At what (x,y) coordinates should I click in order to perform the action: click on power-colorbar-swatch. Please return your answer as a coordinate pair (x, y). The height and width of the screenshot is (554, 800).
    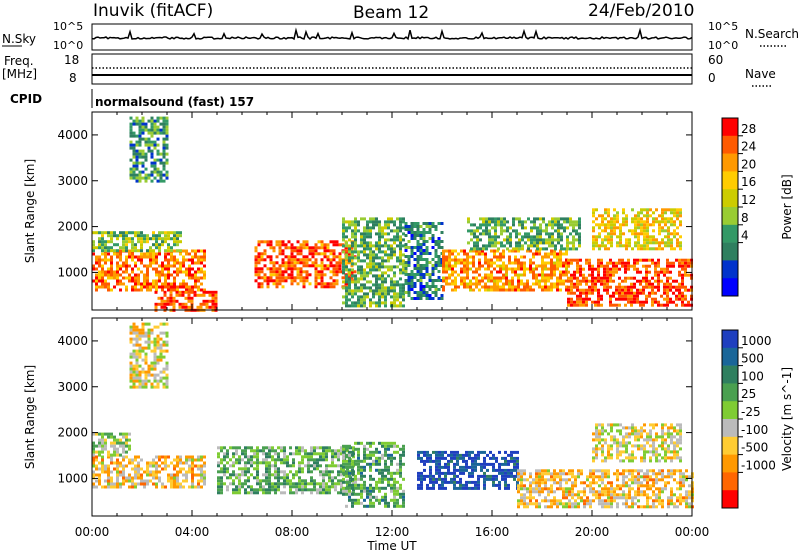
    Looking at the image, I should click on (730, 198).